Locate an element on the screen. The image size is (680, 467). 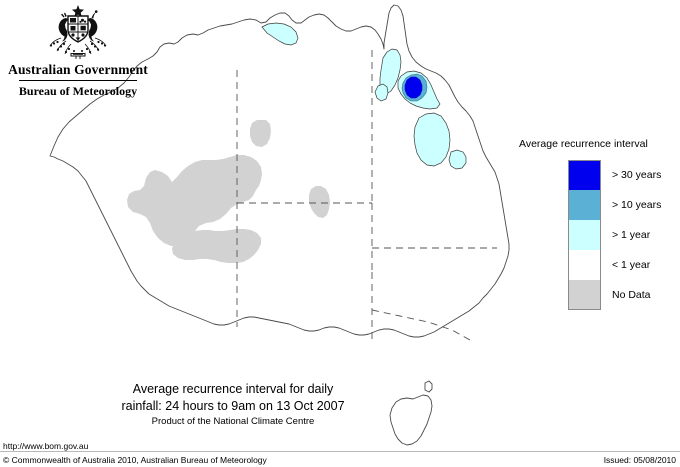
legend-label-lt-1-year: < 1 year is located at coordinates (631, 265).